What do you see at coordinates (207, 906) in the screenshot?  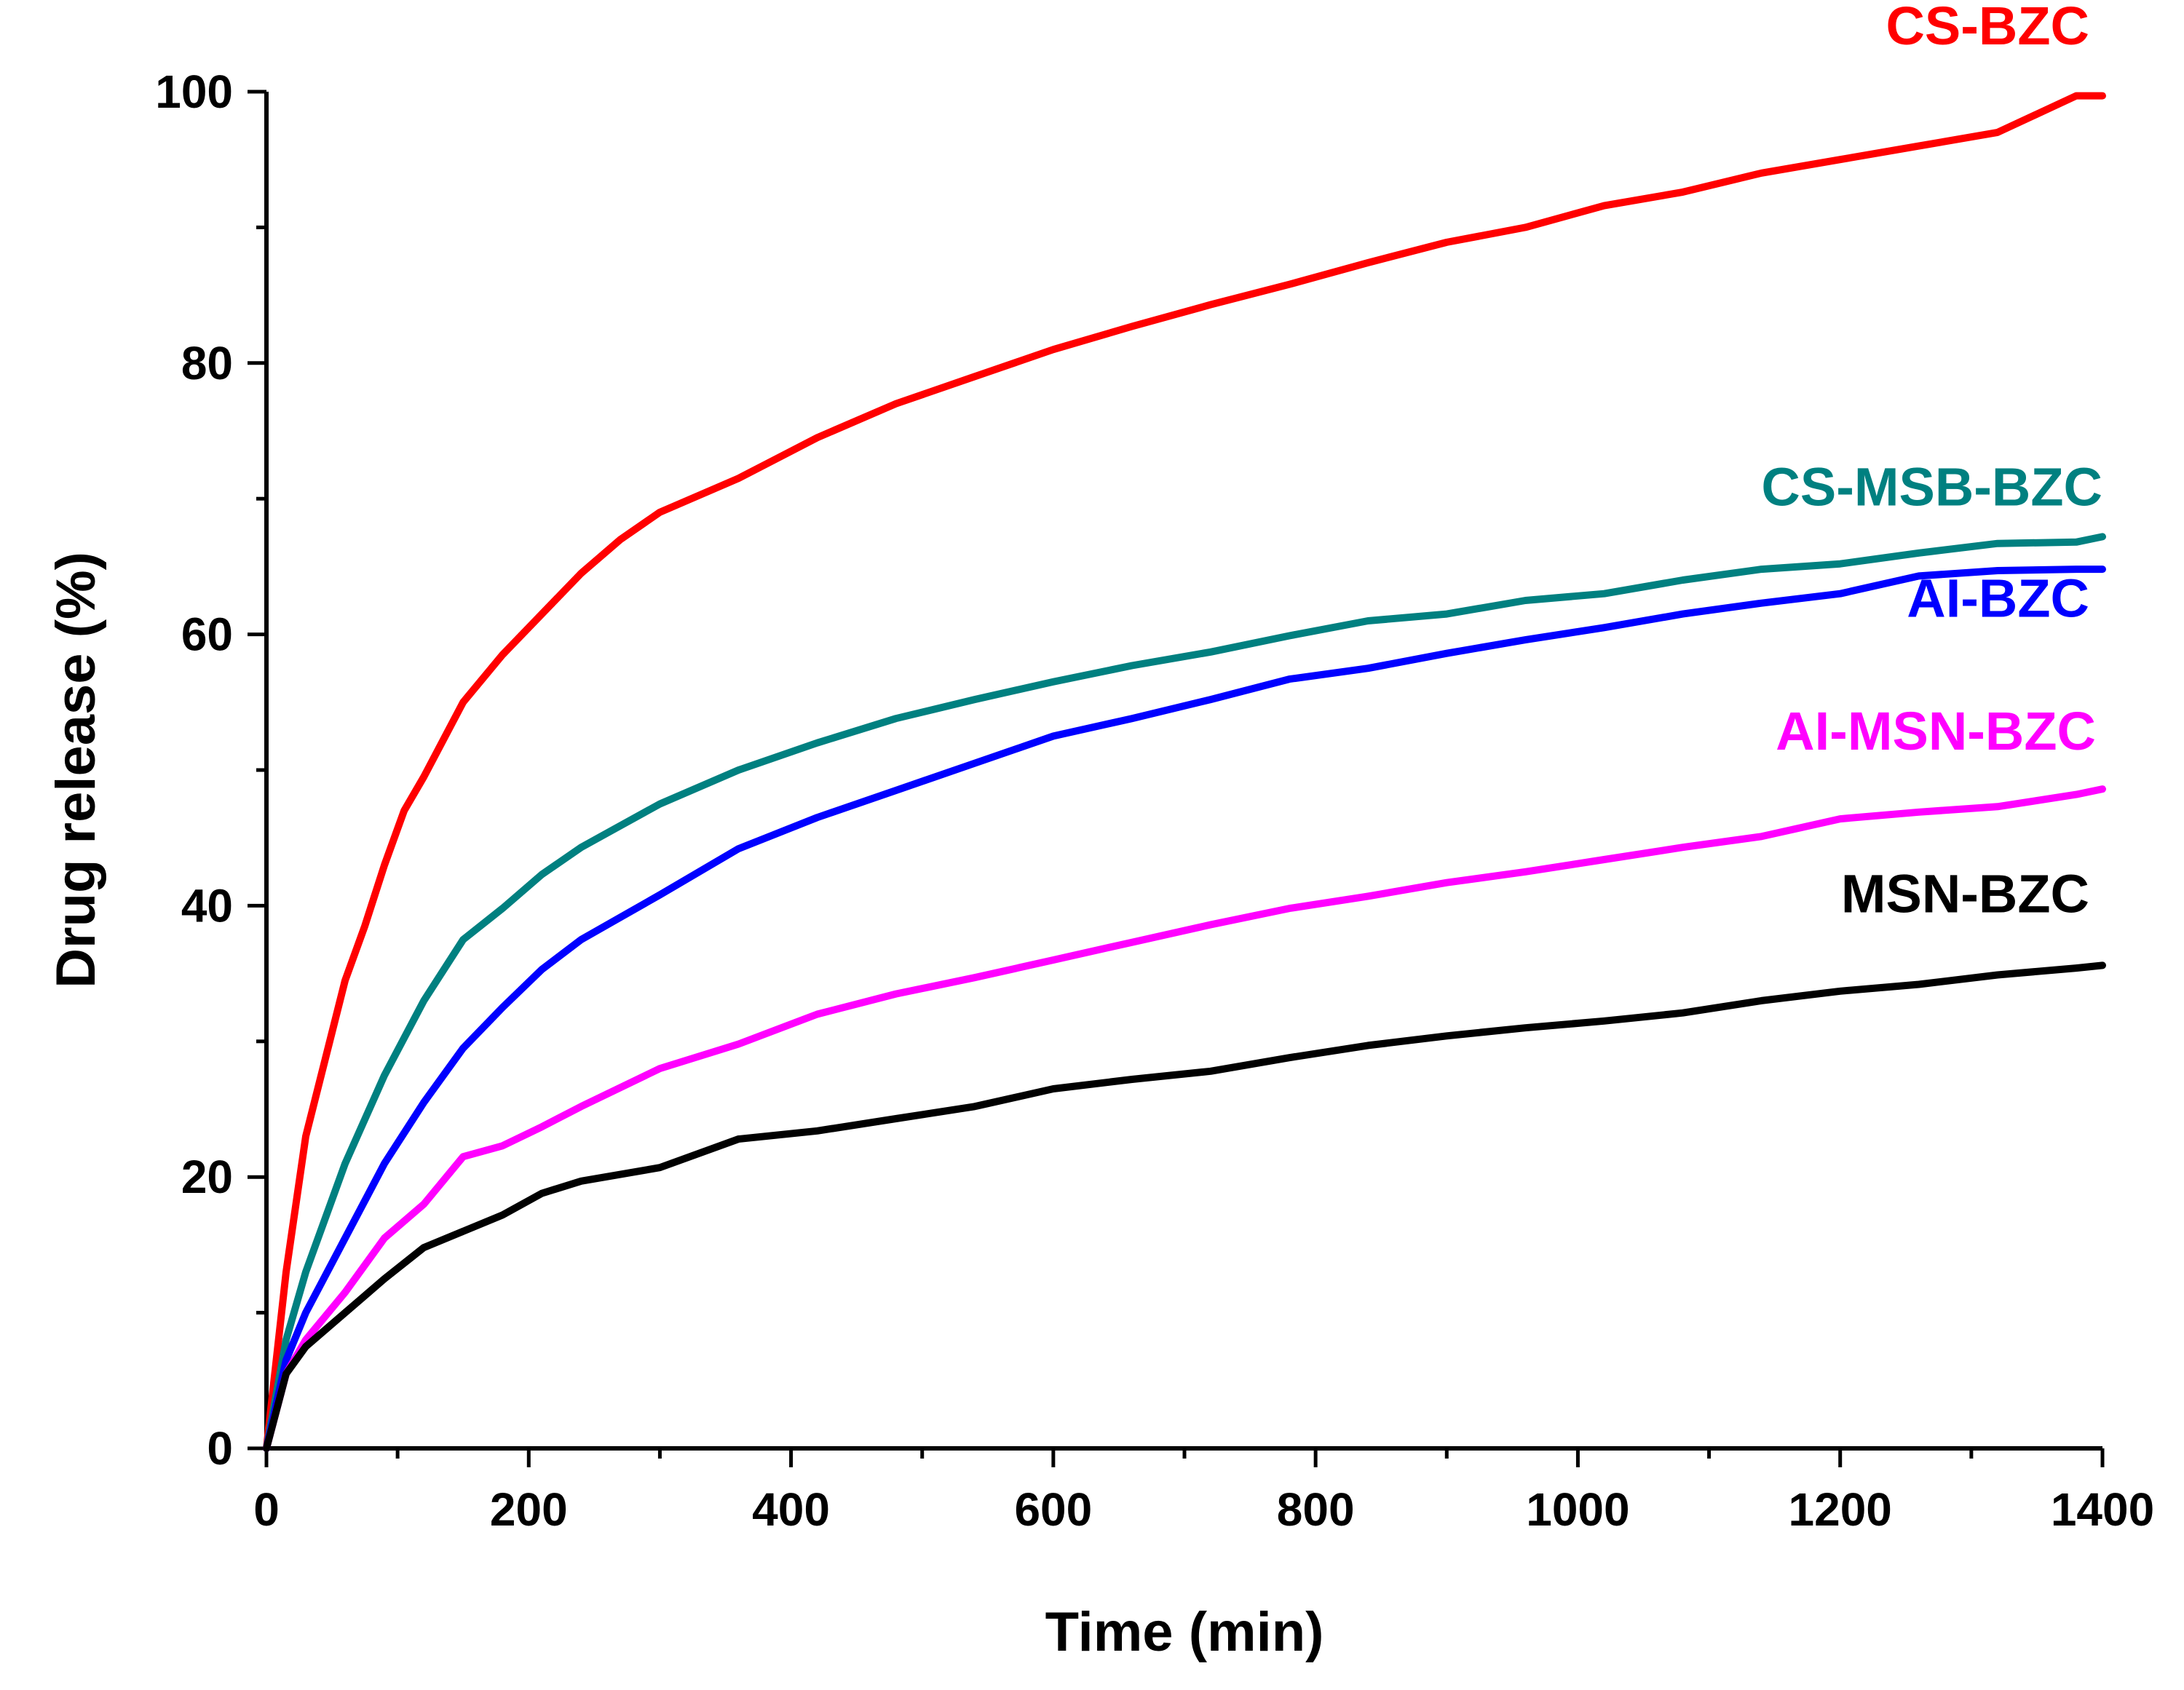 I see `y-tick-label: 40` at bounding box center [207, 906].